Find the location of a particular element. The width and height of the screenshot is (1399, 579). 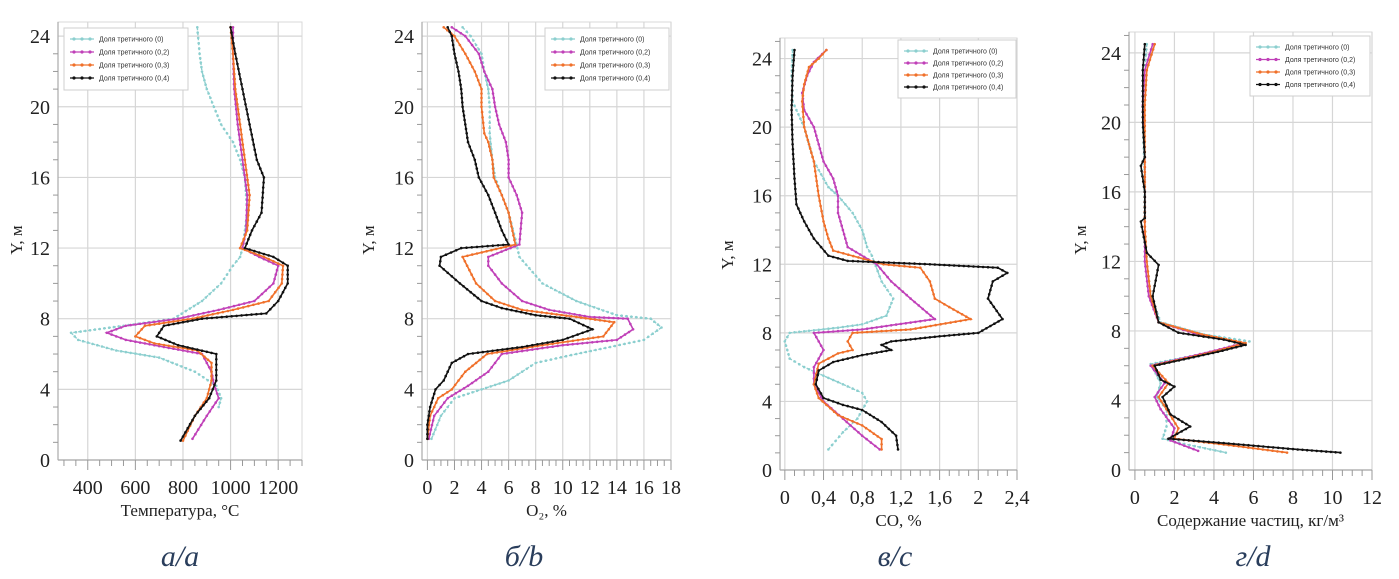

legend-item: Доля третичного (0,4) is located at coordinates (1305, 85).